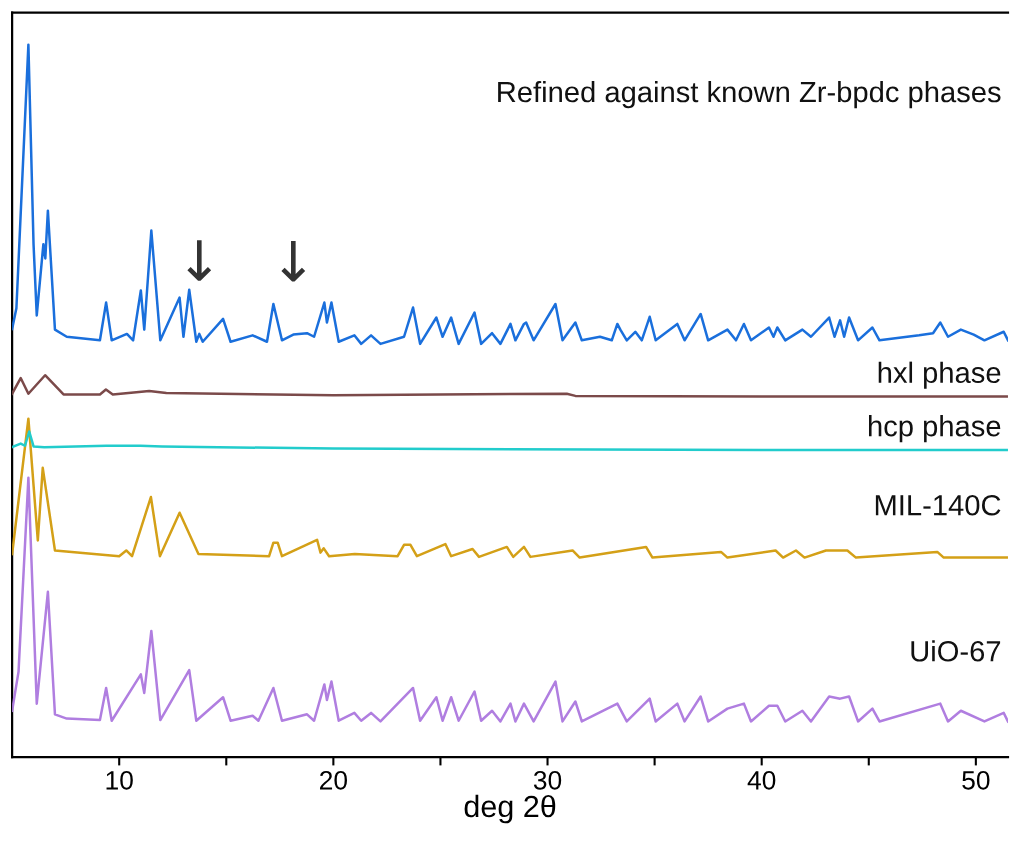 Image resolution: width=1010 pixels, height=844 pixels. I want to click on x-tick-label: 20, so click(334, 780).